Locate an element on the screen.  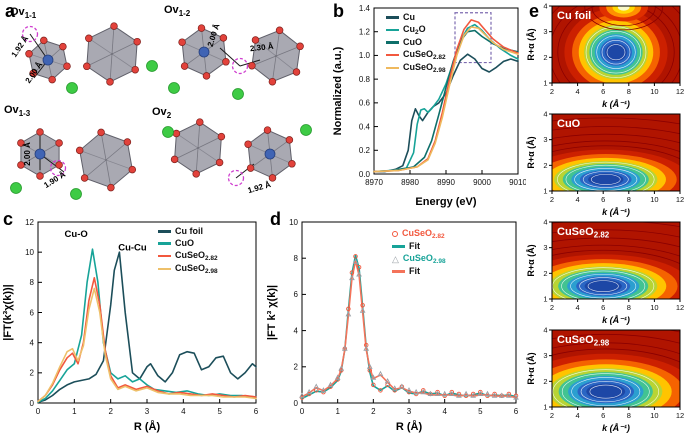
heatmap-area is located at coordinates (616, 368).